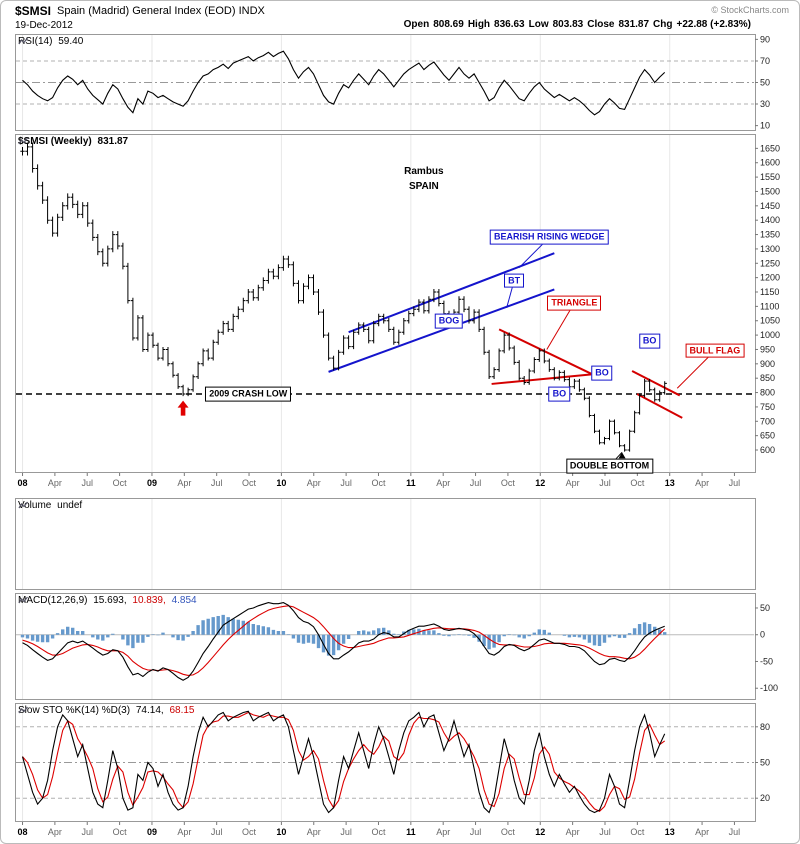  What do you see at coordinates (770, 263) in the screenshot?
I see `y-tick-label: 1250` at bounding box center [770, 263].